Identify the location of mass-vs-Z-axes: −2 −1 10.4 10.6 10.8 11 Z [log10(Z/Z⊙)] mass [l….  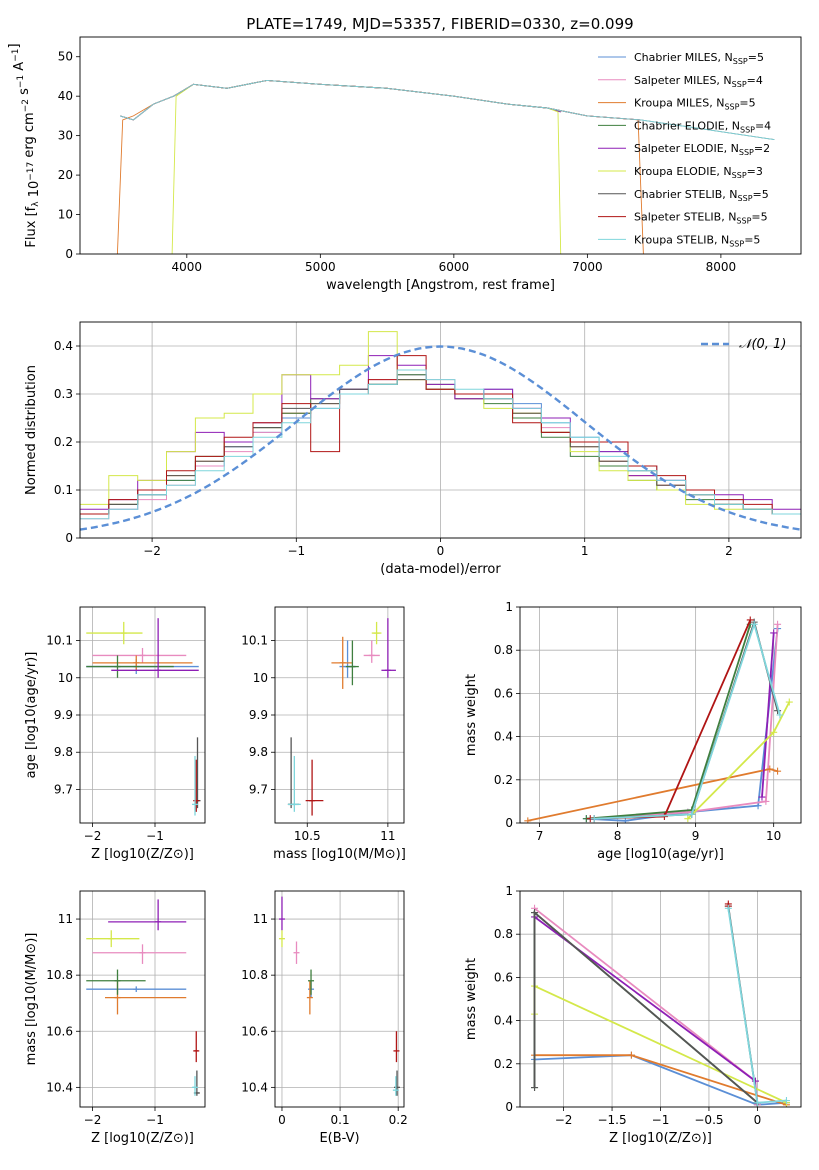
(114, 1018).